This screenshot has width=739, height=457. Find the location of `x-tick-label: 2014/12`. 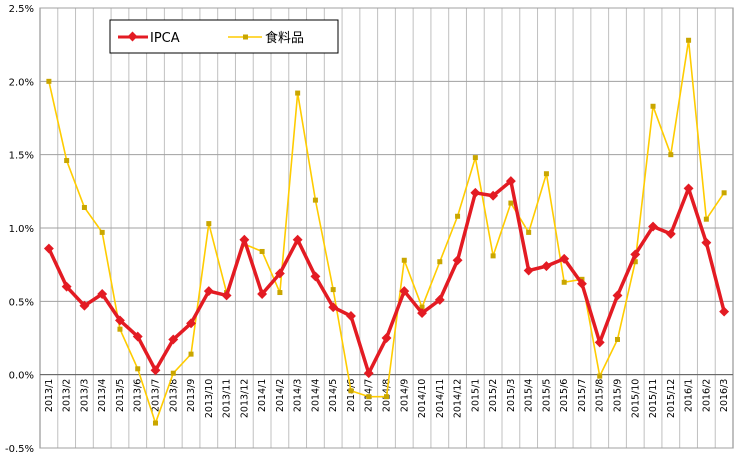

x-tick-label: 2014/12 is located at coordinates (458, 398).